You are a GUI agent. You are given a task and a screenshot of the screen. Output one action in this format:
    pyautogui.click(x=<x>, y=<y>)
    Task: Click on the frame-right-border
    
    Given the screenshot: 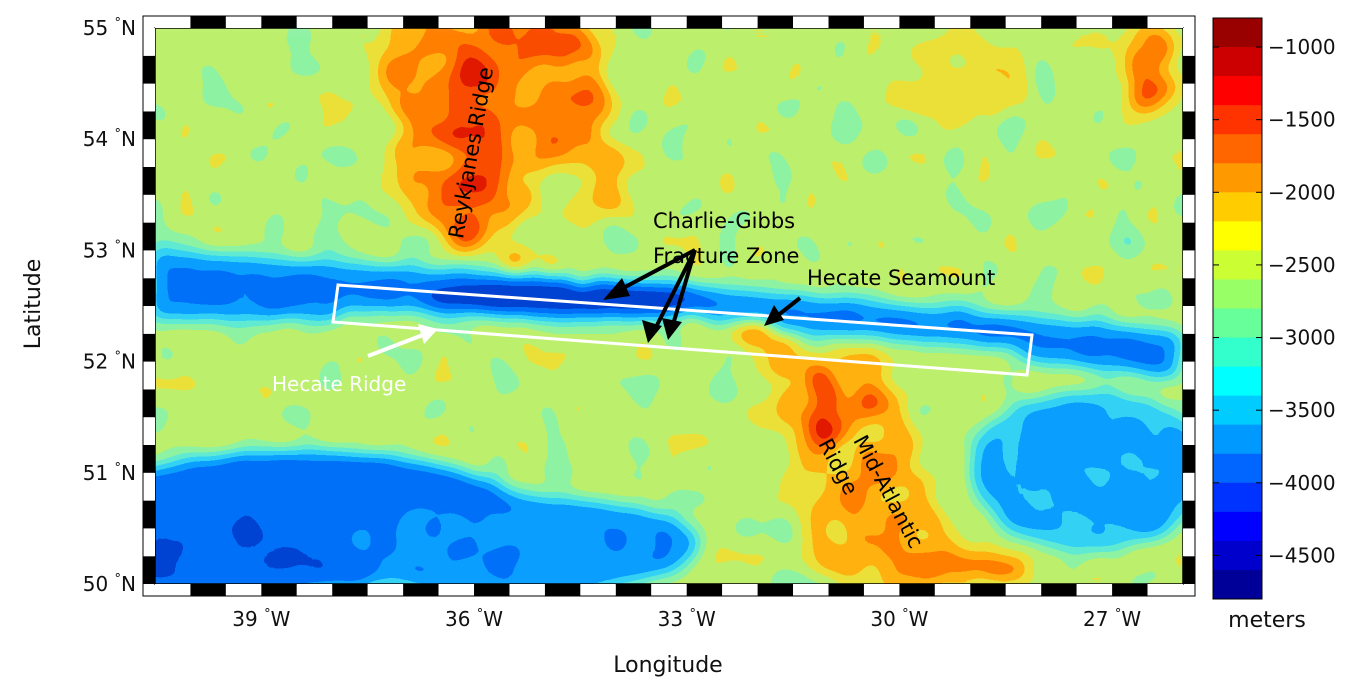 What is the action you would take?
    pyautogui.click(x=1189, y=306)
    